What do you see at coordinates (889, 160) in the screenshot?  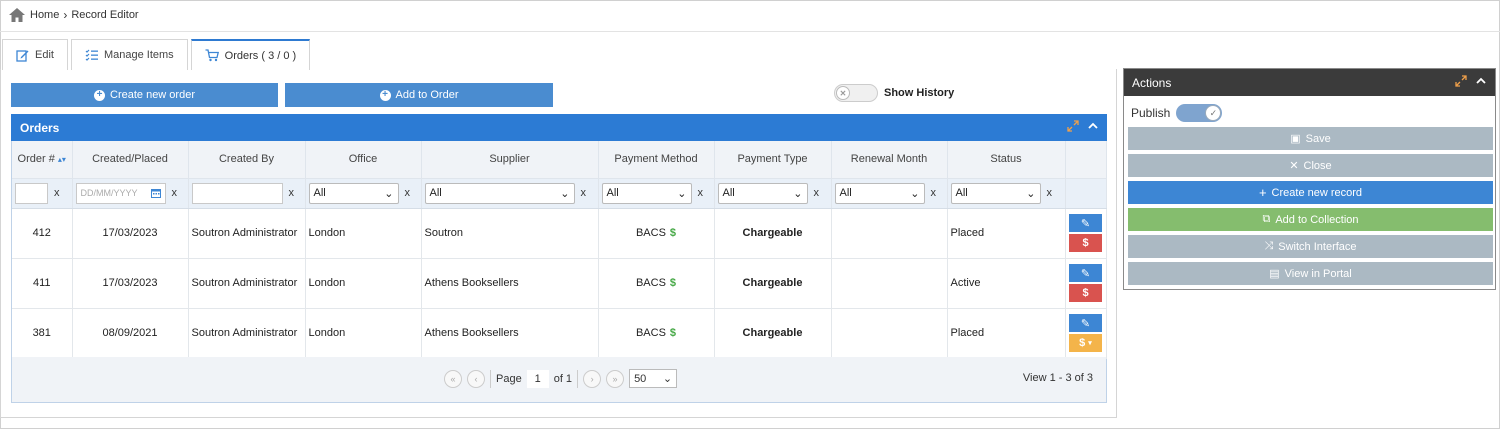 I see `col-renewal-month: Renewal Month` at bounding box center [889, 160].